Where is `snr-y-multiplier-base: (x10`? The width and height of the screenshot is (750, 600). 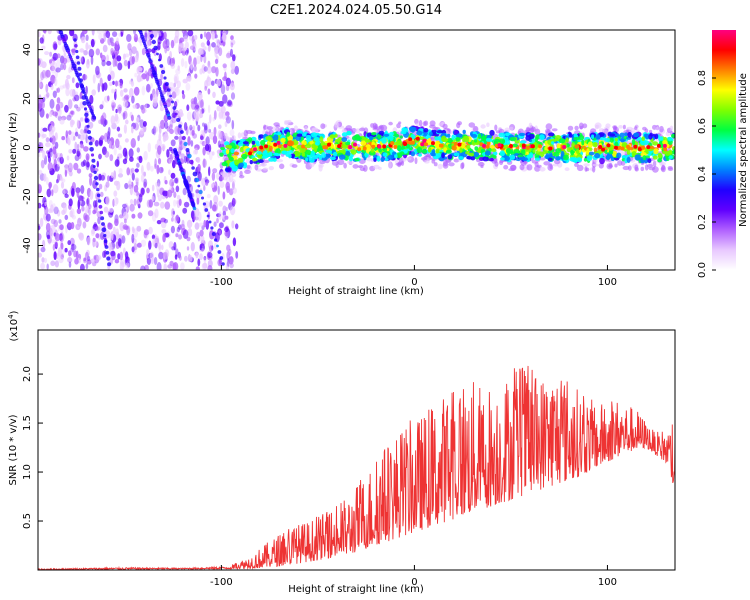 snr-y-multiplier-base: (x10 is located at coordinates (14, 330).